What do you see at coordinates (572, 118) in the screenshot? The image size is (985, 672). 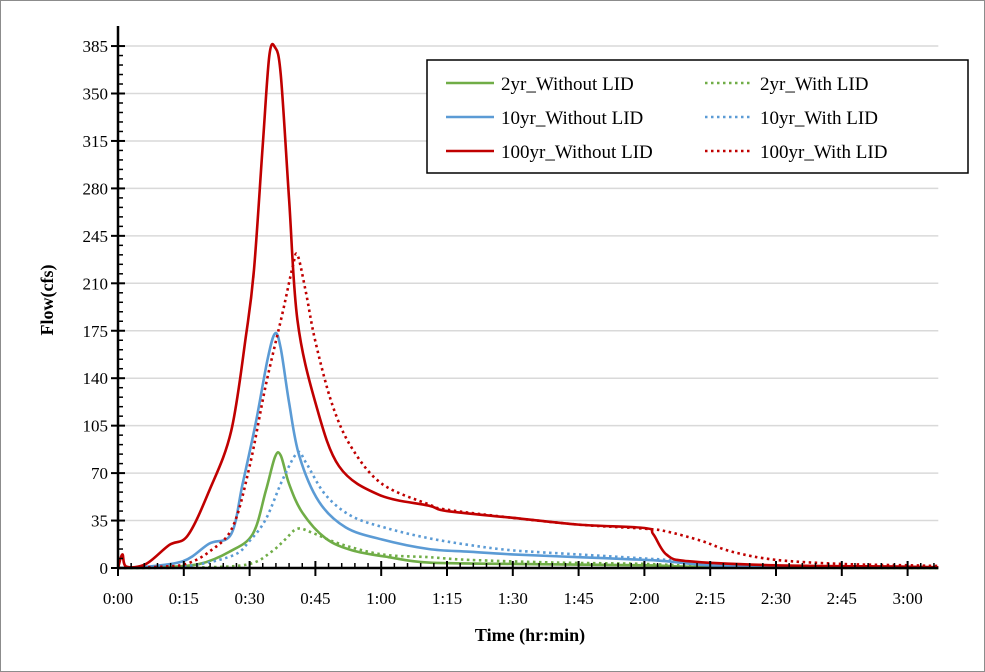 I see `legend-label: 10yr_Without LID` at bounding box center [572, 118].